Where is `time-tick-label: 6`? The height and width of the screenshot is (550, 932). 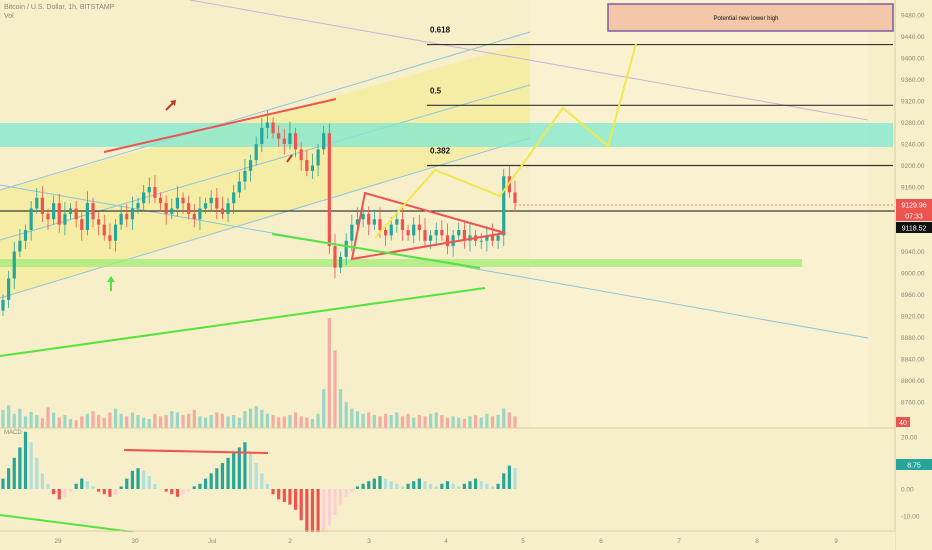
time-tick-label: 6 is located at coordinates (601, 541).